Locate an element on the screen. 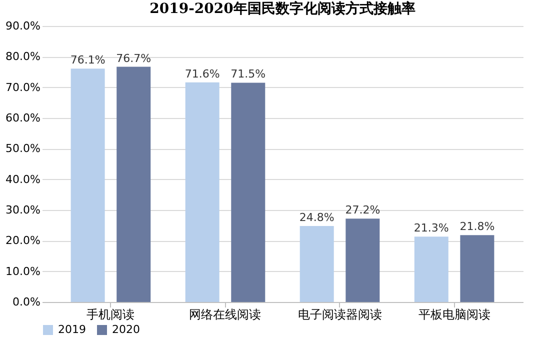  data-label: 21.3% is located at coordinates (431, 228).